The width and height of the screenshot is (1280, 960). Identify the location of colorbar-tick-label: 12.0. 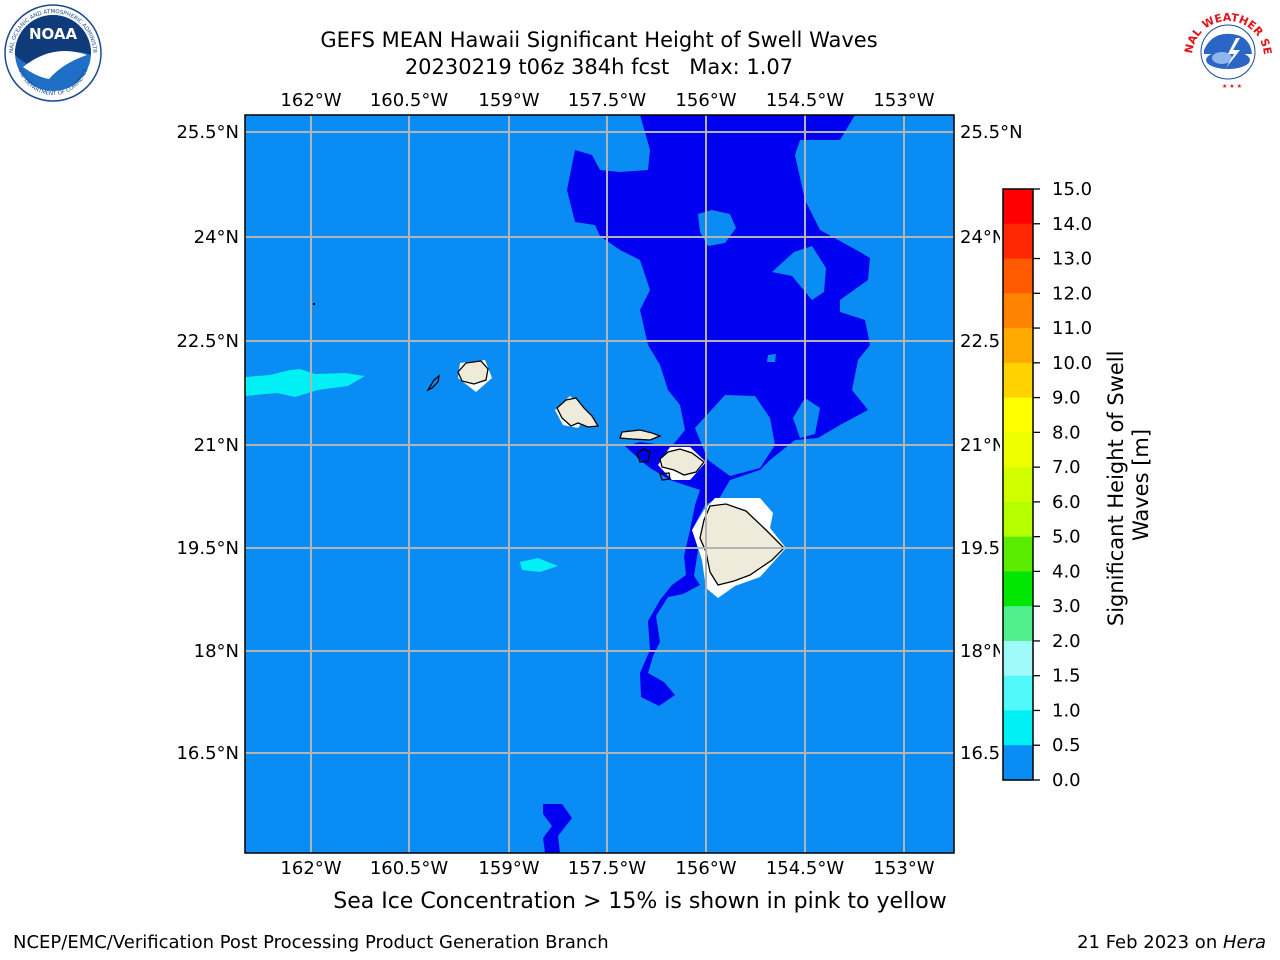
(1072, 293).